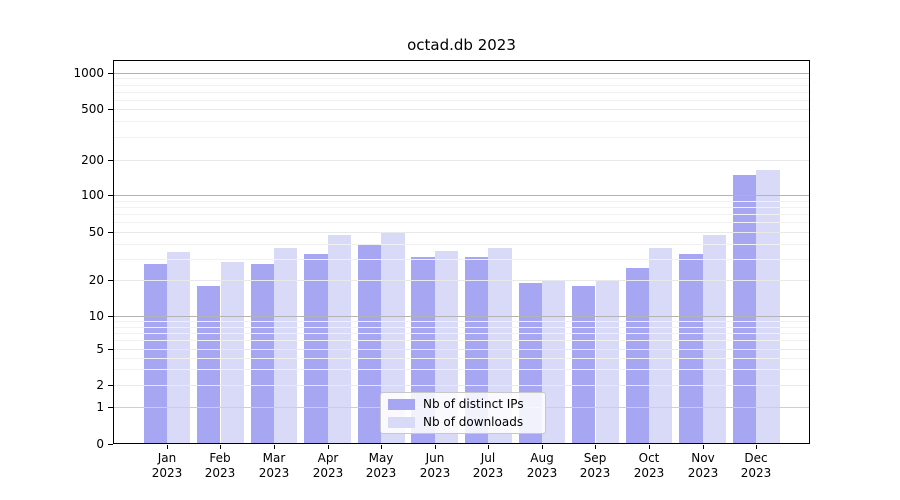  Describe the element at coordinates (703, 465) in the screenshot. I see `x-axis-tick-label: Nov 2023` at that location.